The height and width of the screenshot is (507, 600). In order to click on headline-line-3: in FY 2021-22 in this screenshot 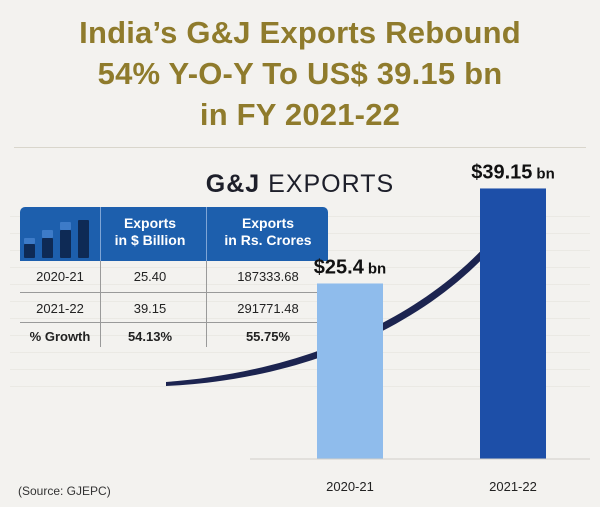, I will do `click(300, 114)`.